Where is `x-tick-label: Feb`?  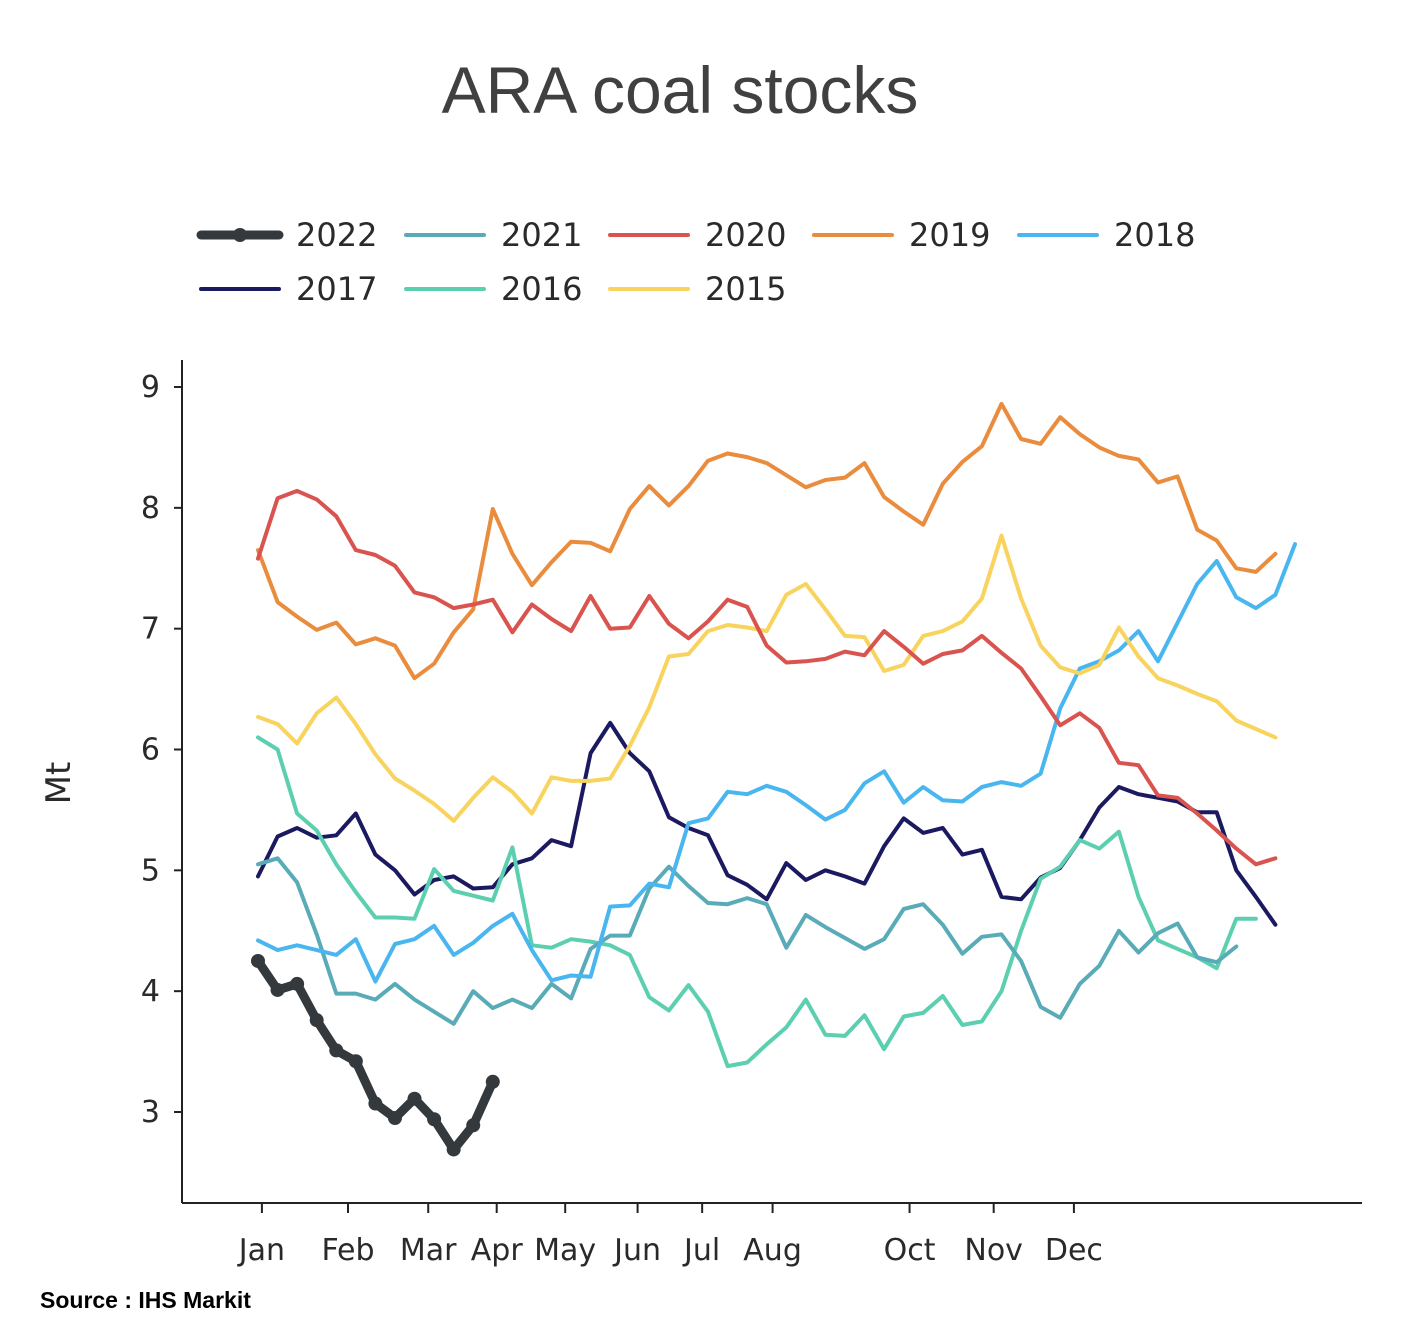 x-tick-label: Feb is located at coordinates (347, 1250).